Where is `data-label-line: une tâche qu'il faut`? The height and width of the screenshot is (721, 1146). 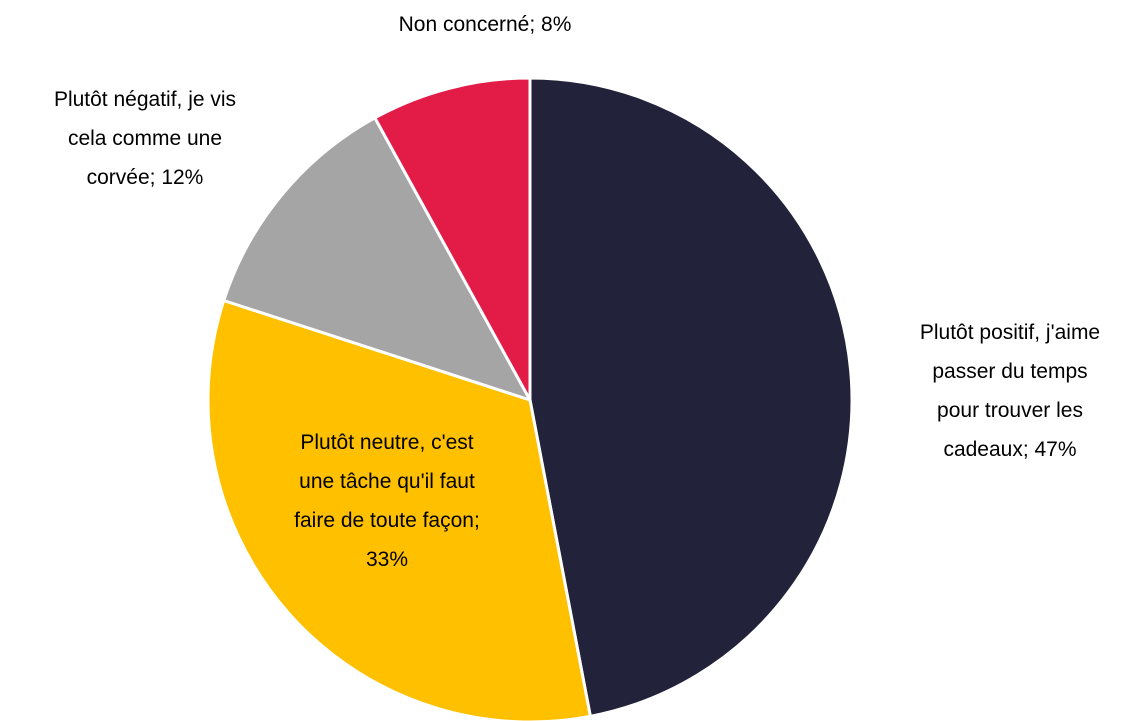
data-label-line: une tâche qu'il faut is located at coordinates (387, 481).